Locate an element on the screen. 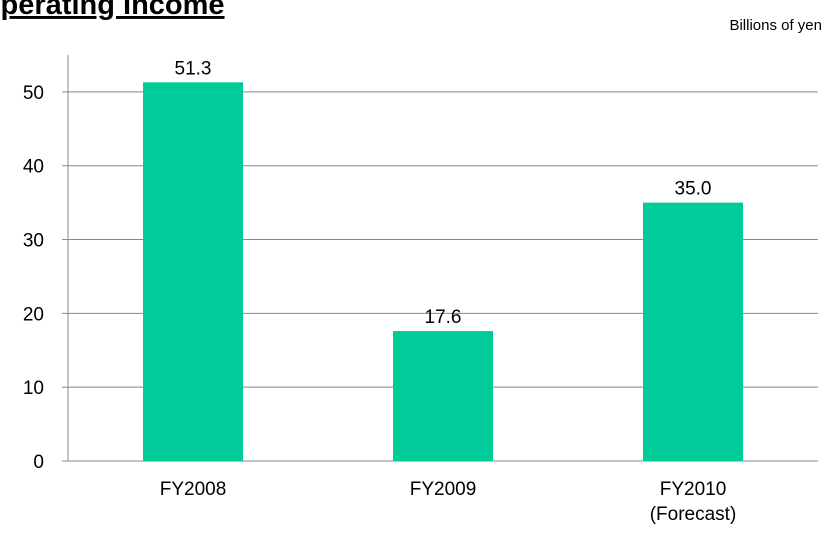 The height and width of the screenshot is (536, 830). y-tick-label: 50 is located at coordinates (33, 93).